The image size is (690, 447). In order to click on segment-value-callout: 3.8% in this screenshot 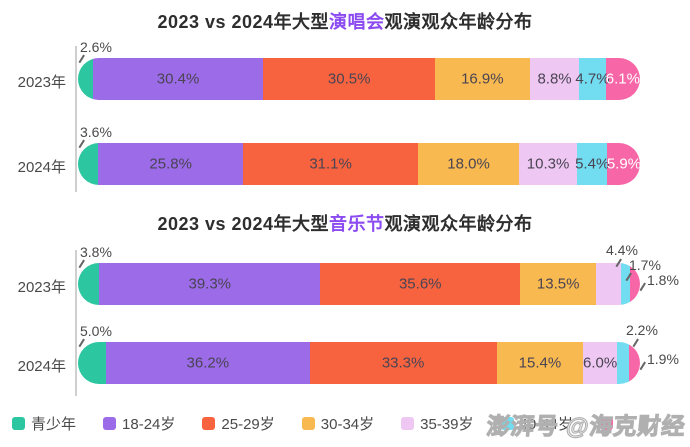, I will do `click(96, 252)`.